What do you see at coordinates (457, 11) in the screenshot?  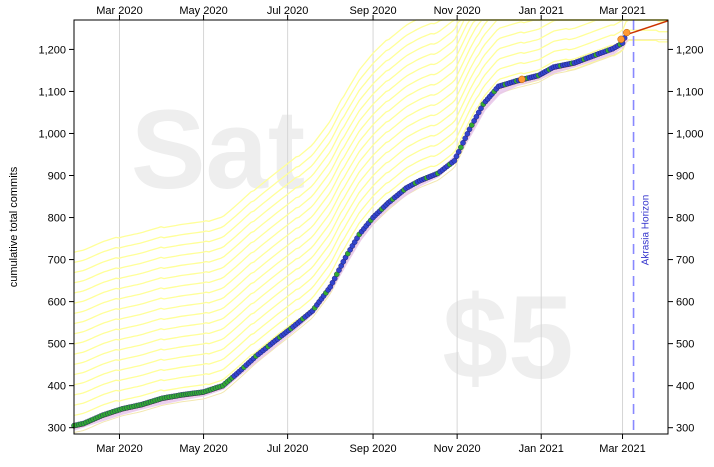 I see `x-tick-label-top: Nov 2020` at bounding box center [457, 11].